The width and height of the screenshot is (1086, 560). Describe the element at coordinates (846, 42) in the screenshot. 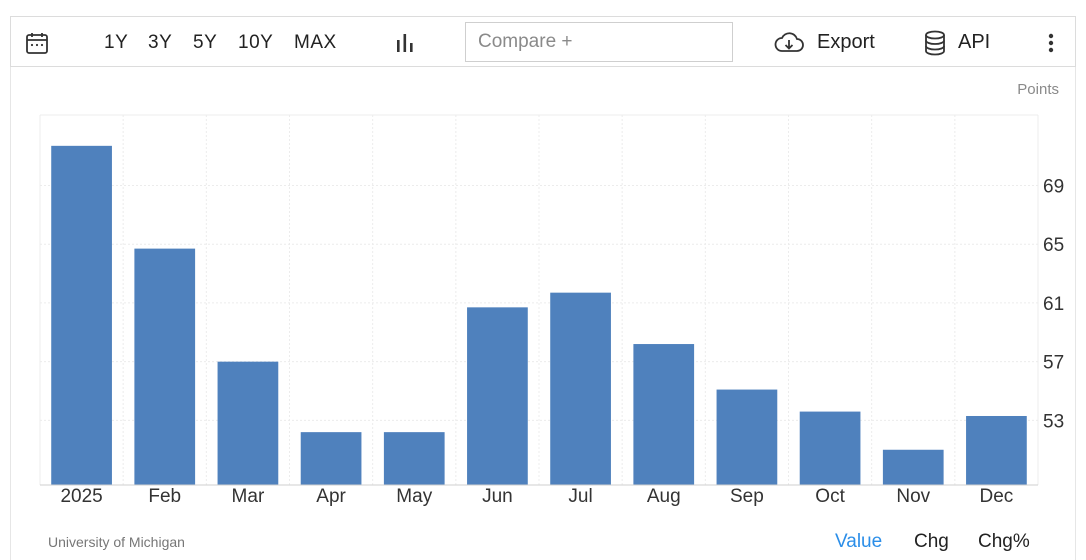

I see `export-label: Export` at that location.